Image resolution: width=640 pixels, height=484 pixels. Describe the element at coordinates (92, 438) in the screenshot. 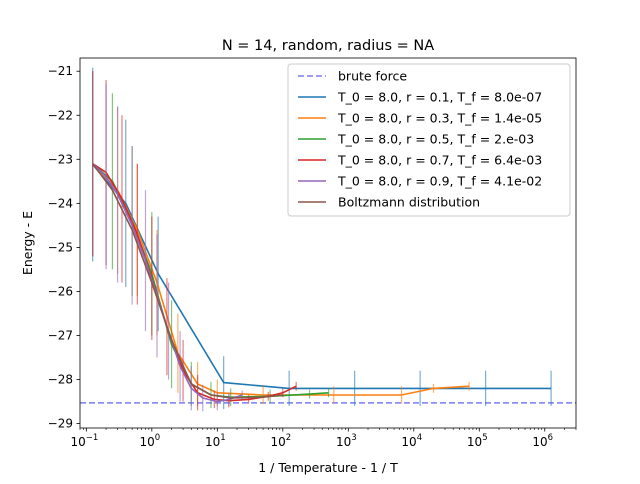

I see `x-tick-exponent: −1` at that location.